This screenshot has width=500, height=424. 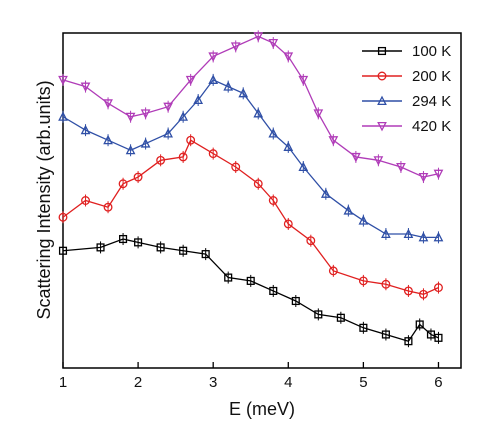 I want to click on legend-label: 100 K, so click(x=431, y=51).